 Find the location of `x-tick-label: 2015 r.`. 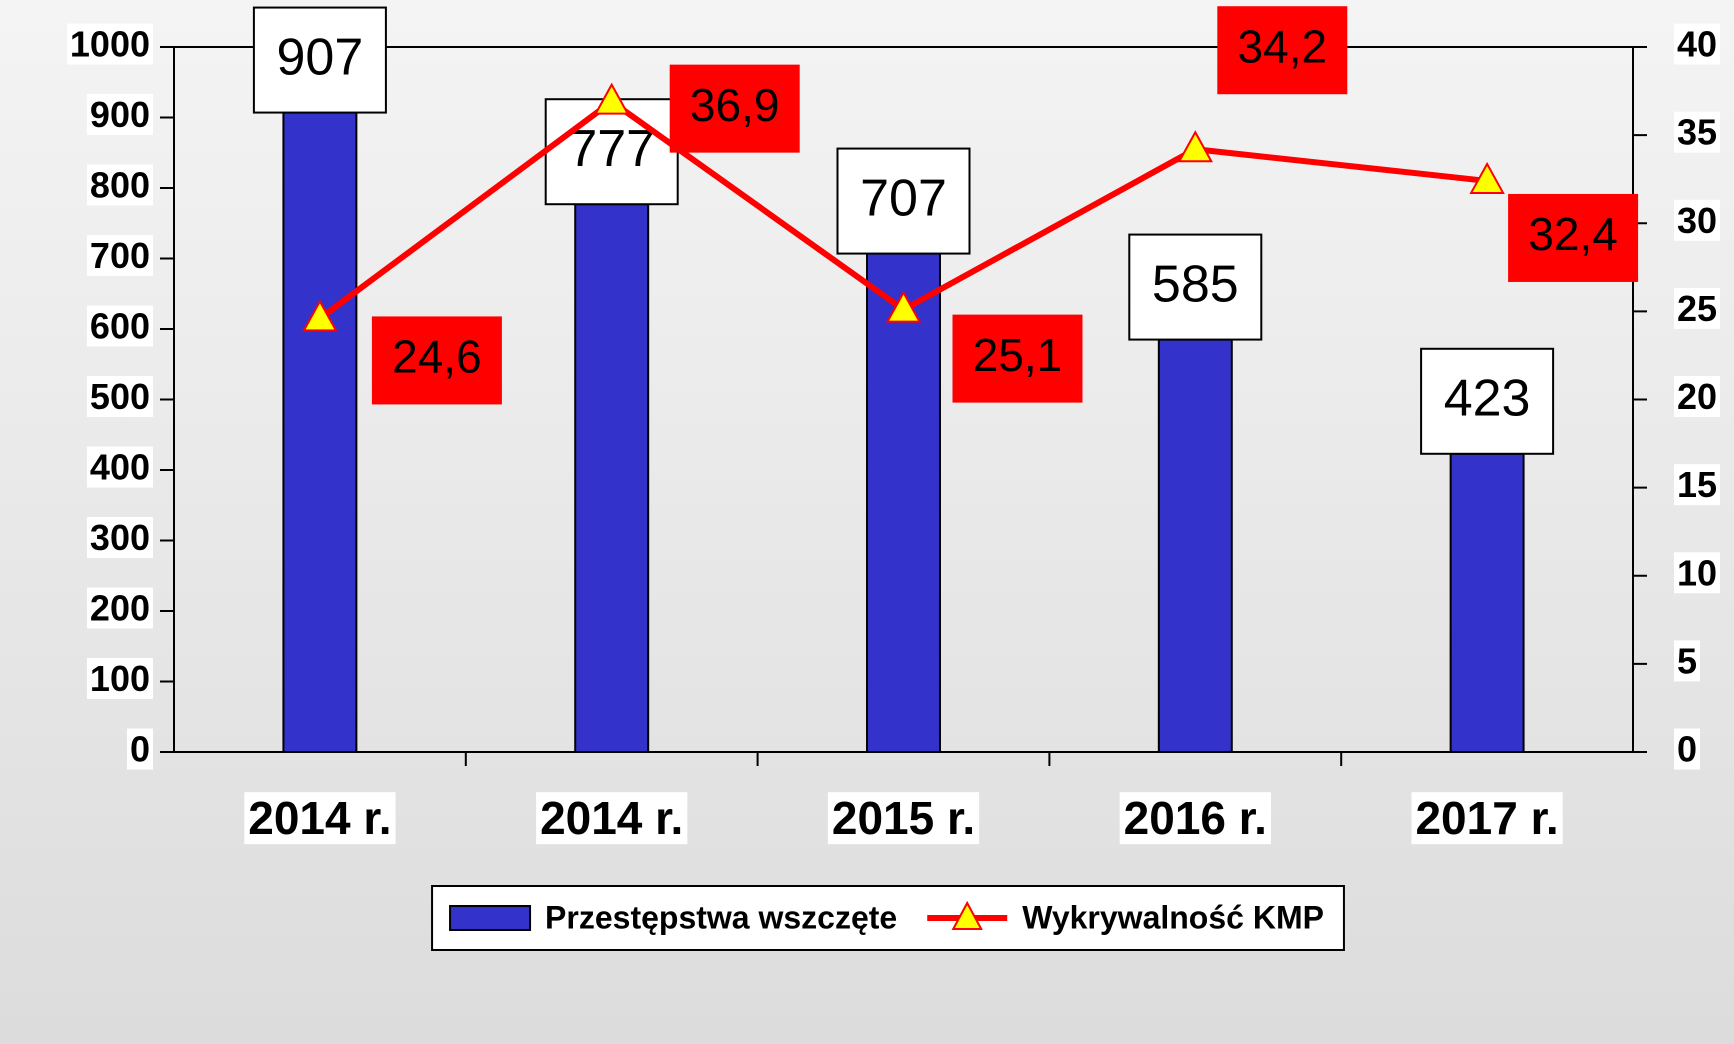

x-tick-label: 2015 r. is located at coordinates (903, 818).